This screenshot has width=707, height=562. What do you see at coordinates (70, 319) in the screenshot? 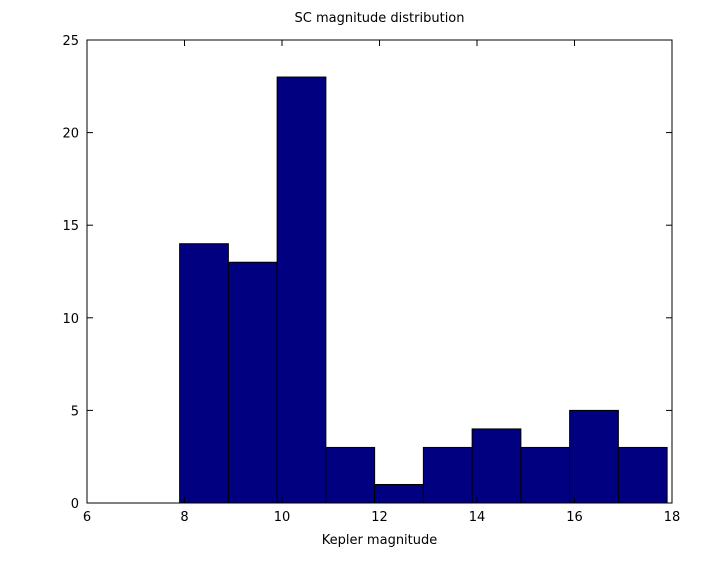
I see `y-tick-label: 10` at bounding box center [70, 319].